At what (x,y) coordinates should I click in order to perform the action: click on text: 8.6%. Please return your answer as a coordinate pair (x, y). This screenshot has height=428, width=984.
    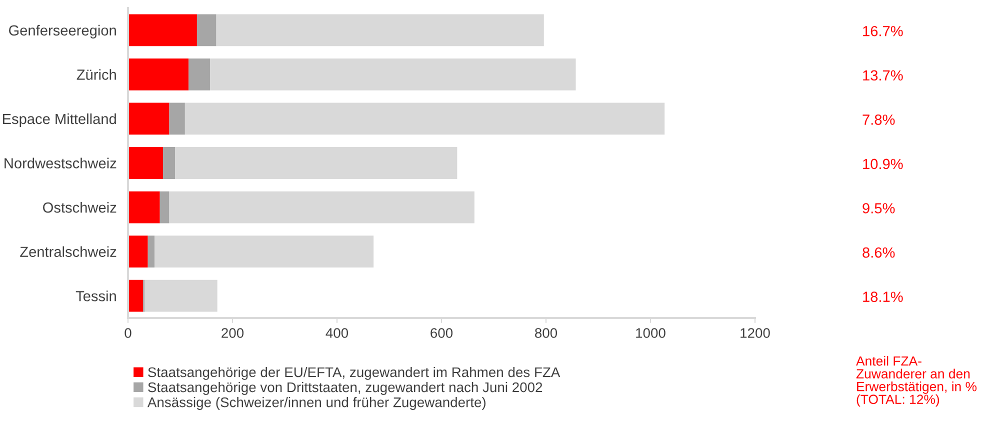
    Looking at the image, I should click on (878, 252).